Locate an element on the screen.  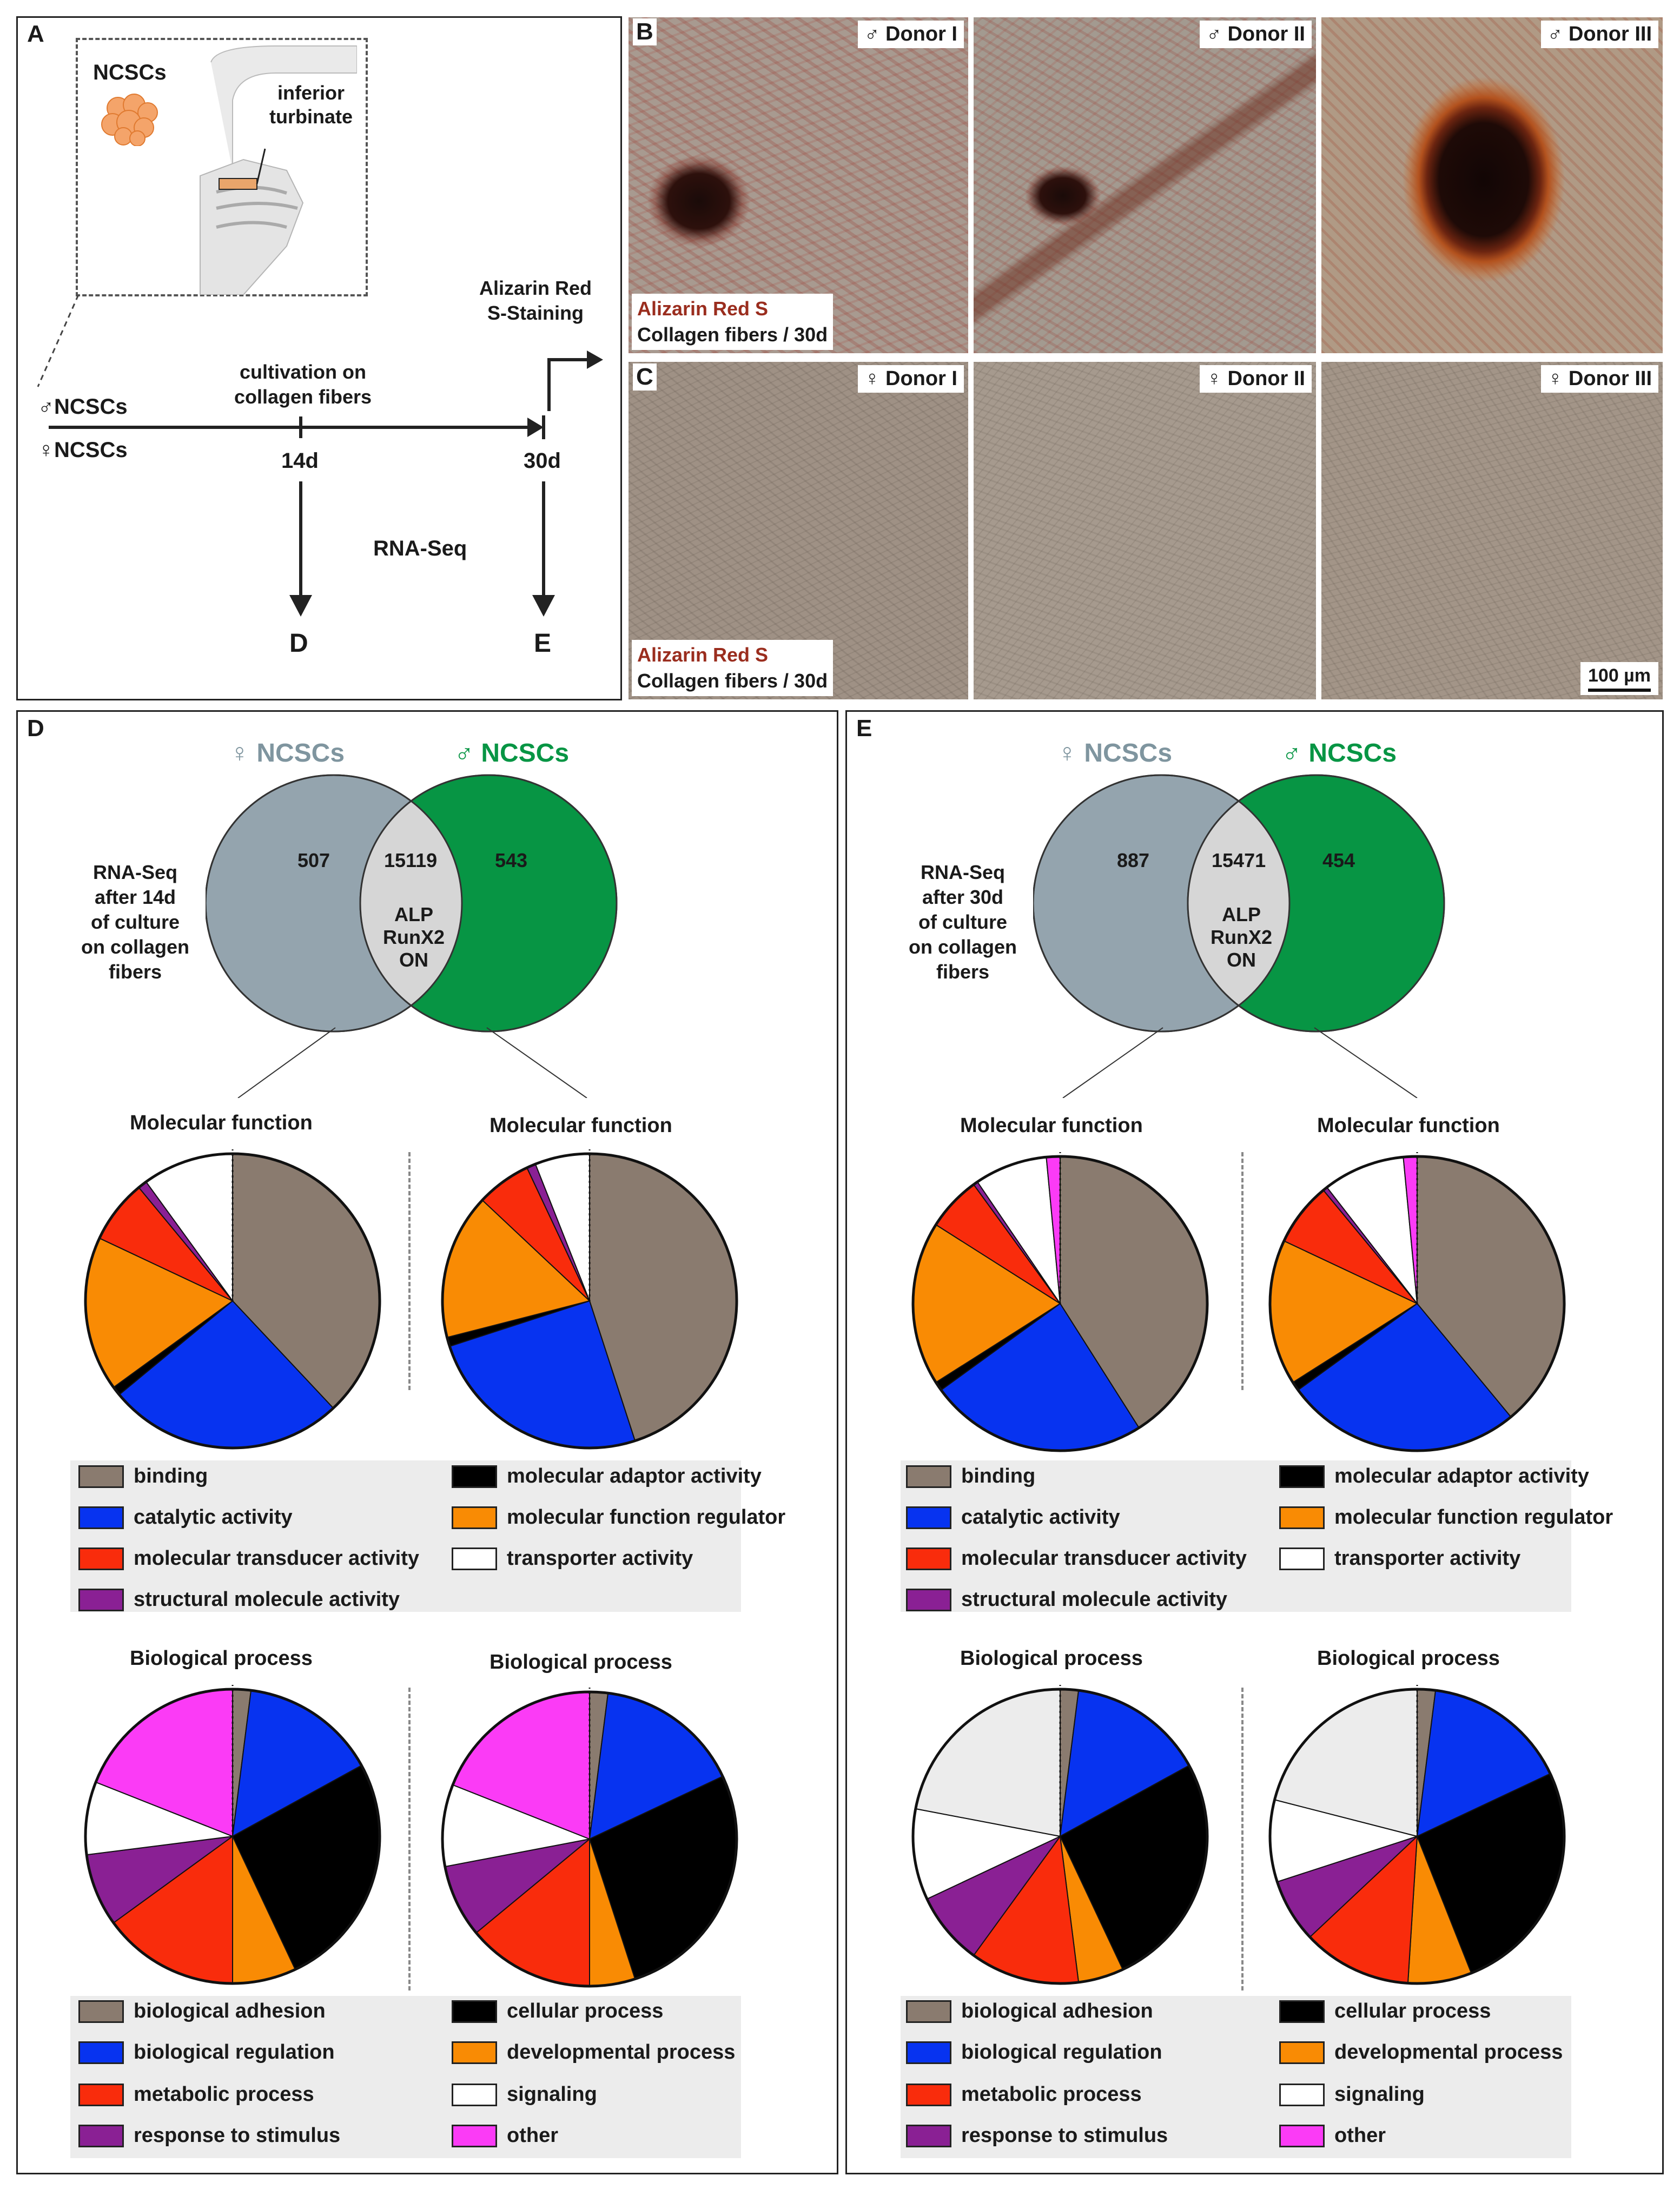
overlap-label: RunX2 is located at coordinates (1241, 937).